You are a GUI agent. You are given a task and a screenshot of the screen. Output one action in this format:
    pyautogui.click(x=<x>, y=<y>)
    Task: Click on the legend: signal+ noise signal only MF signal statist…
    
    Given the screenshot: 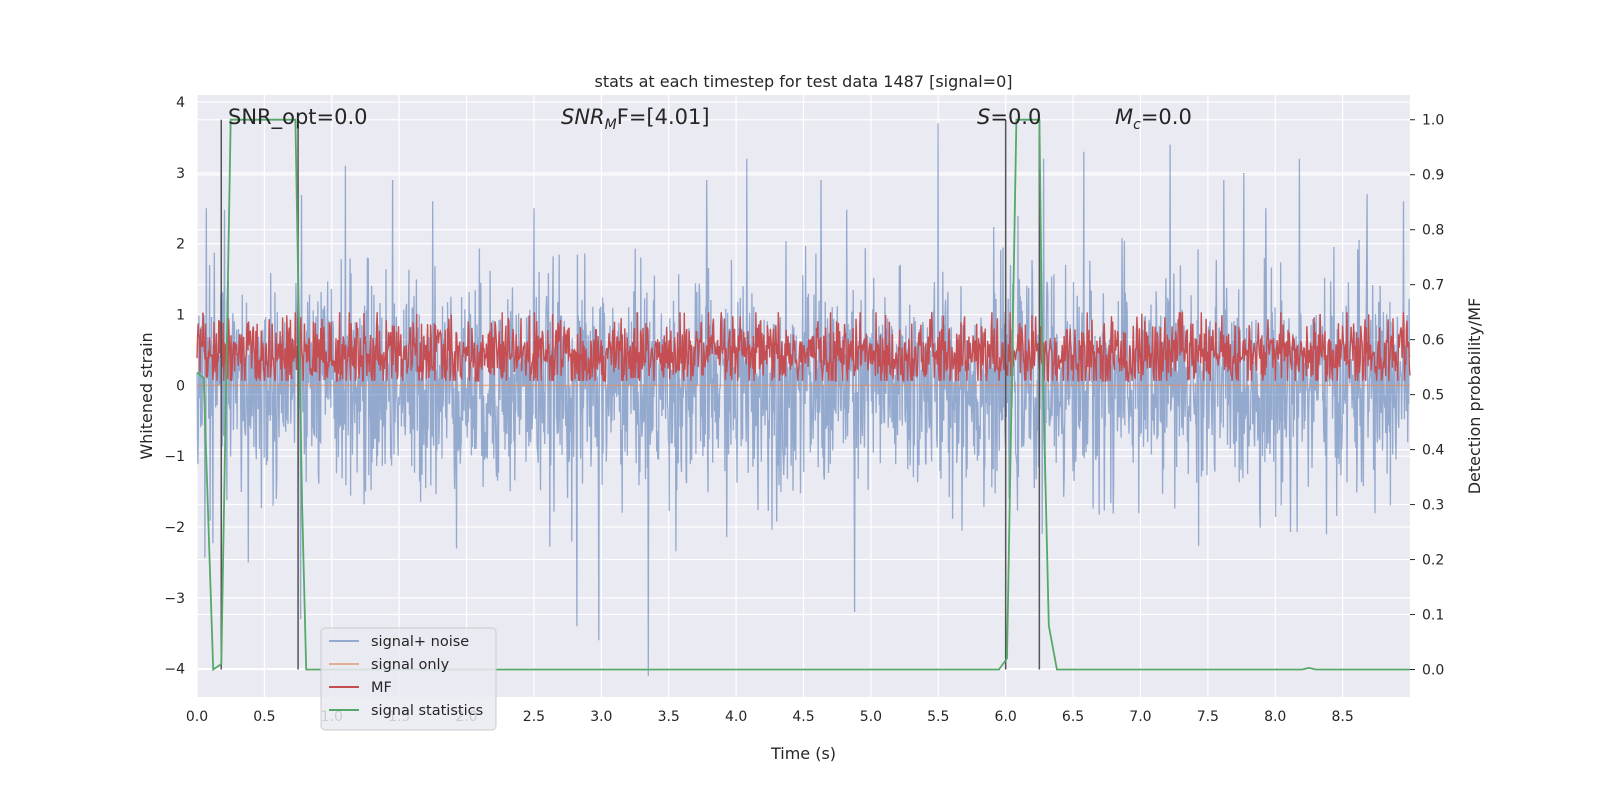 What is the action you would take?
    pyautogui.click(x=408, y=679)
    